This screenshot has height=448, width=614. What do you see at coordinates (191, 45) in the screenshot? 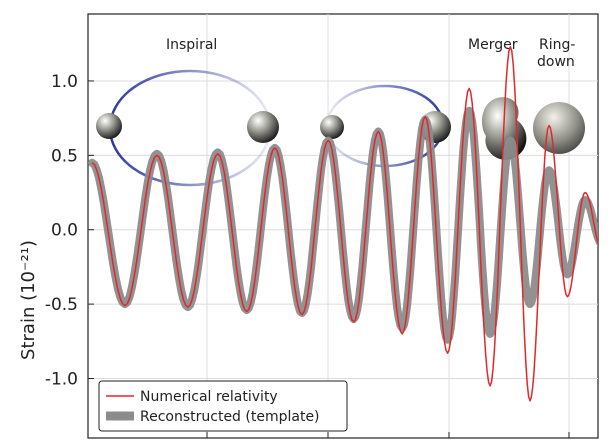
I see `stage-label-inspiral: Inspiral` at bounding box center [191, 45].